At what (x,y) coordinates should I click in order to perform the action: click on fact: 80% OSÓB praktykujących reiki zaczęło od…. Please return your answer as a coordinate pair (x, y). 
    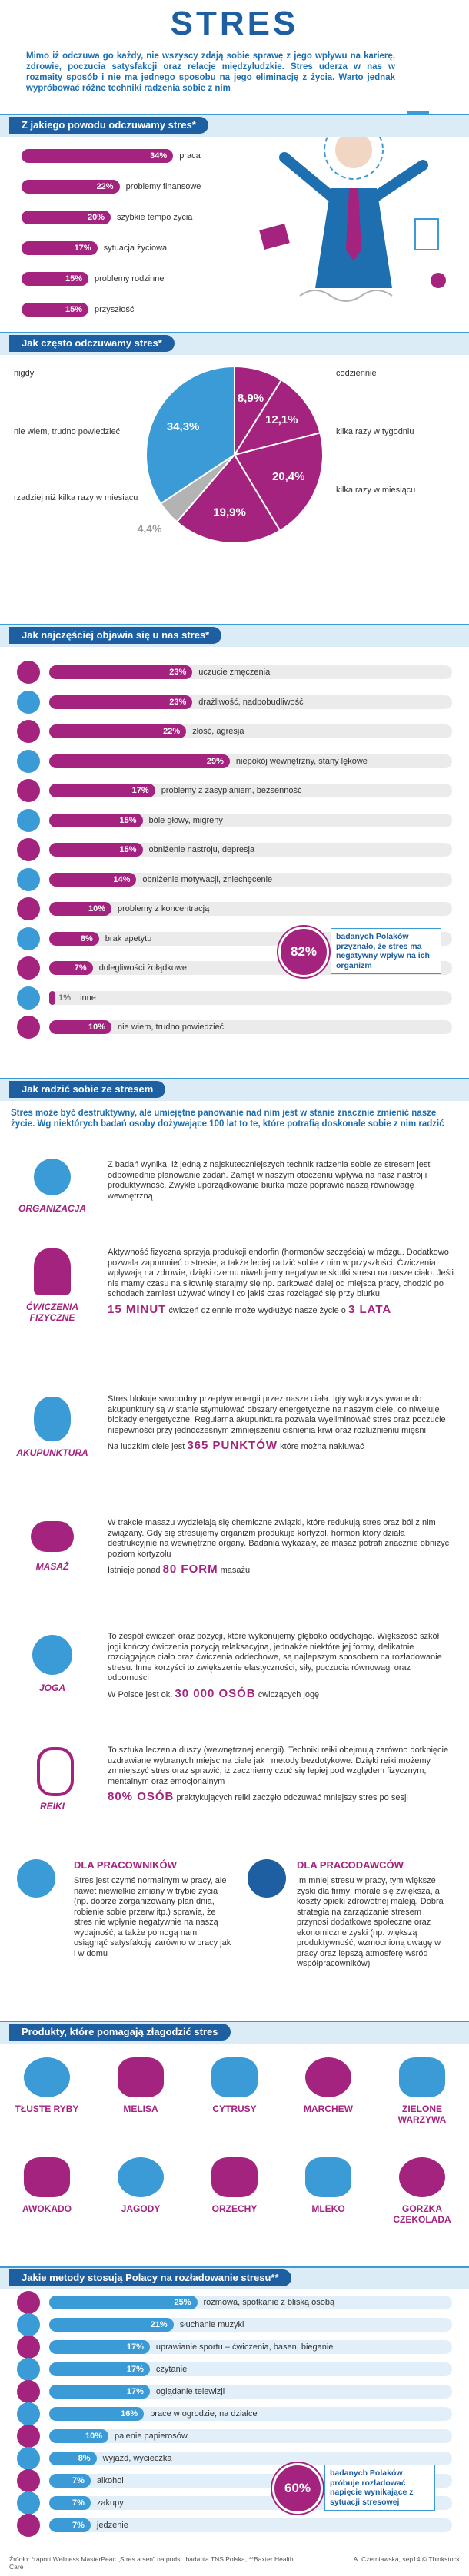
    Looking at the image, I should click on (281, 1797).